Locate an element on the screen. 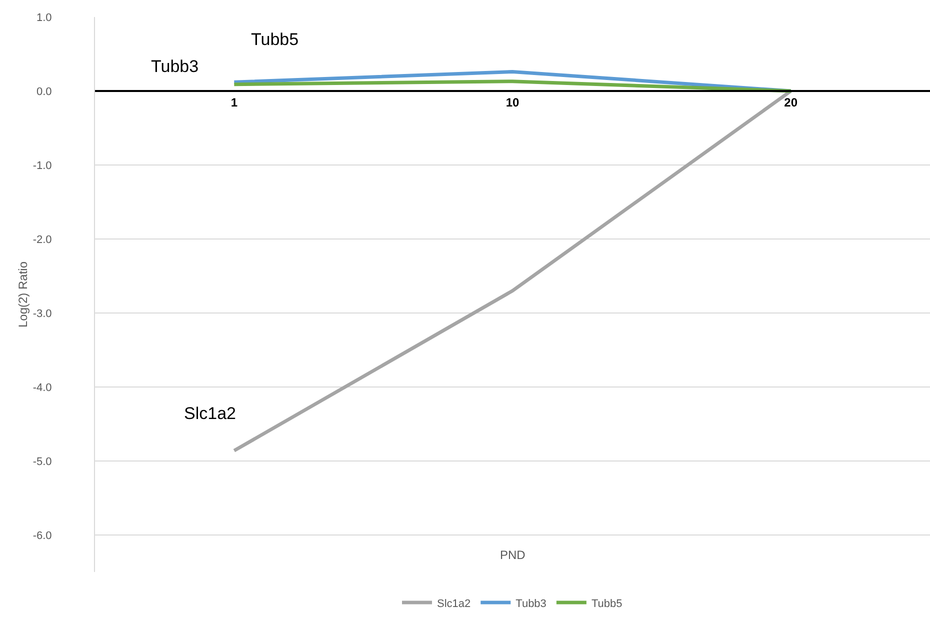  x-tick-label: 20 is located at coordinates (791, 102).